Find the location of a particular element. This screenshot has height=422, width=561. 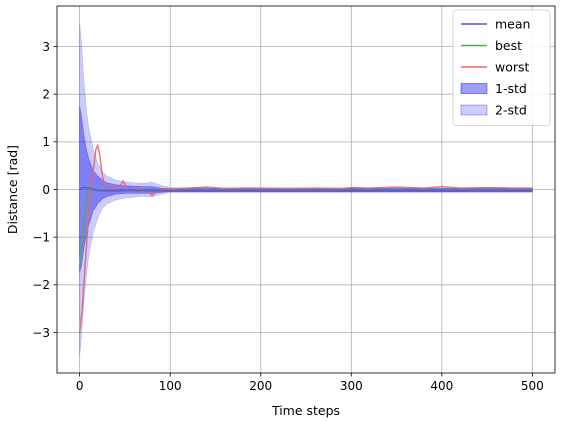

x-tick-label: 100 is located at coordinates (170, 386).